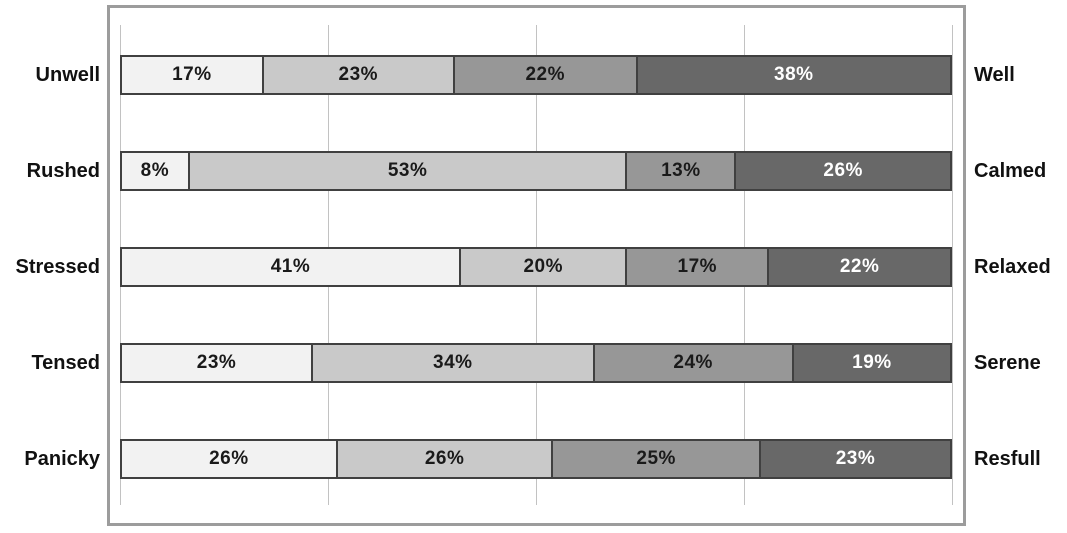  I want to click on row-label-left: Rushed, so click(63, 171).